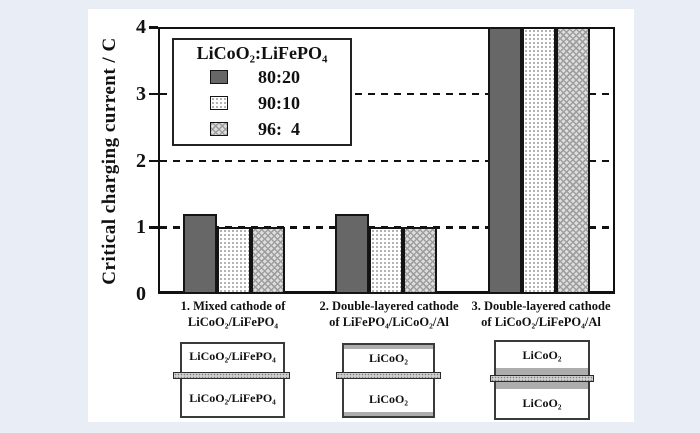  Describe the element at coordinates (232, 356) in the screenshot. I see `diagram1-top-layer-label: LiCoO₂/LiFePO₄` at that location.